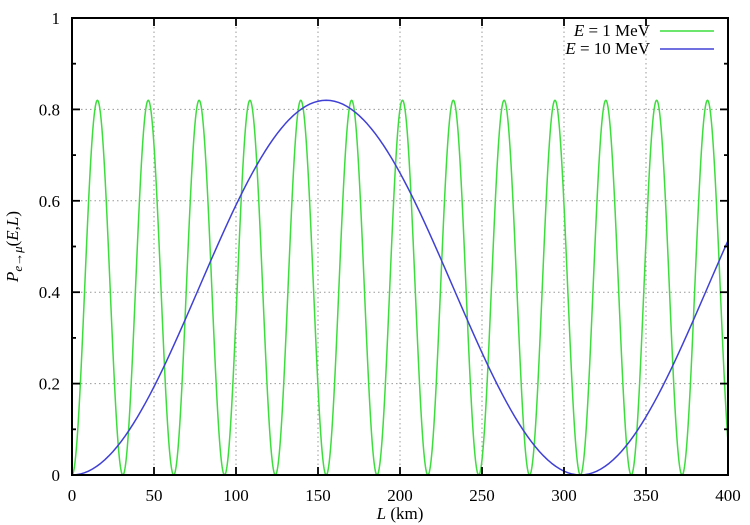 The width and height of the screenshot is (750, 525). I want to click on y-title-e: E, so click(12, 236).